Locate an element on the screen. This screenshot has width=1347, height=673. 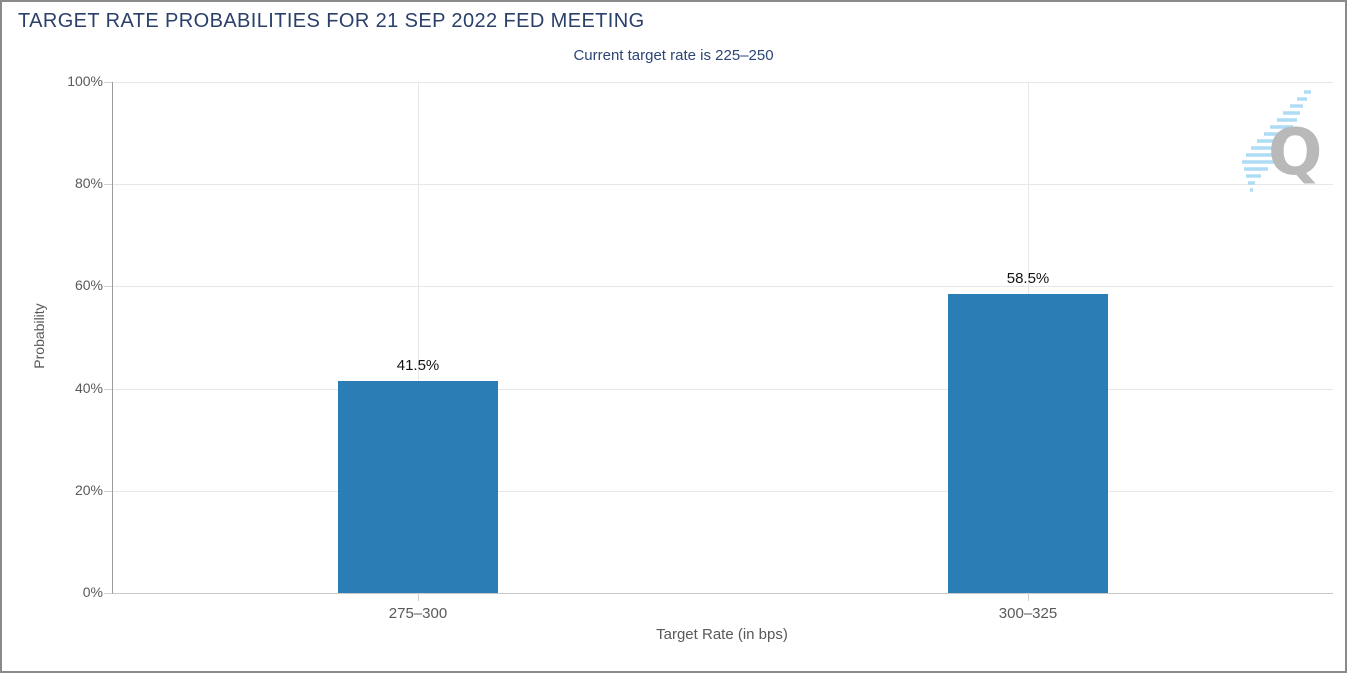
y-tick-label: 20% is located at coordinates (88, 489).